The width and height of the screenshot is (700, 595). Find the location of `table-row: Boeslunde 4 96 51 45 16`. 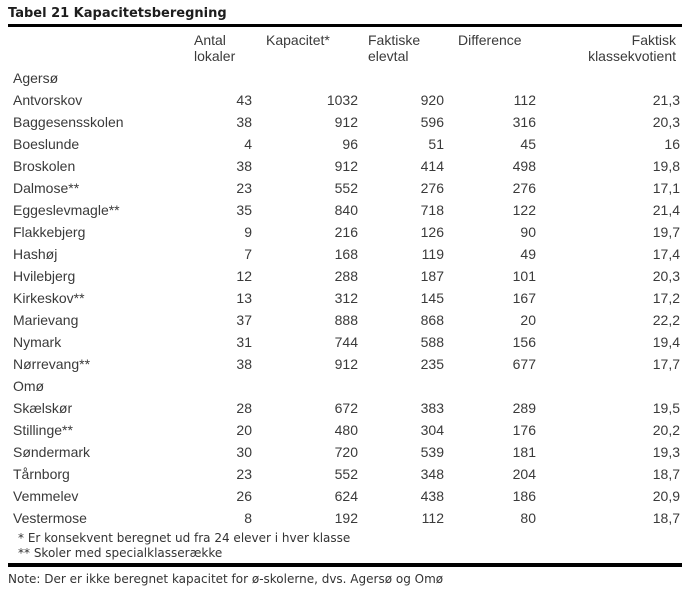

table-row: Boeslunde 4 96 51 45 16 is located at coordinates (345, 144).